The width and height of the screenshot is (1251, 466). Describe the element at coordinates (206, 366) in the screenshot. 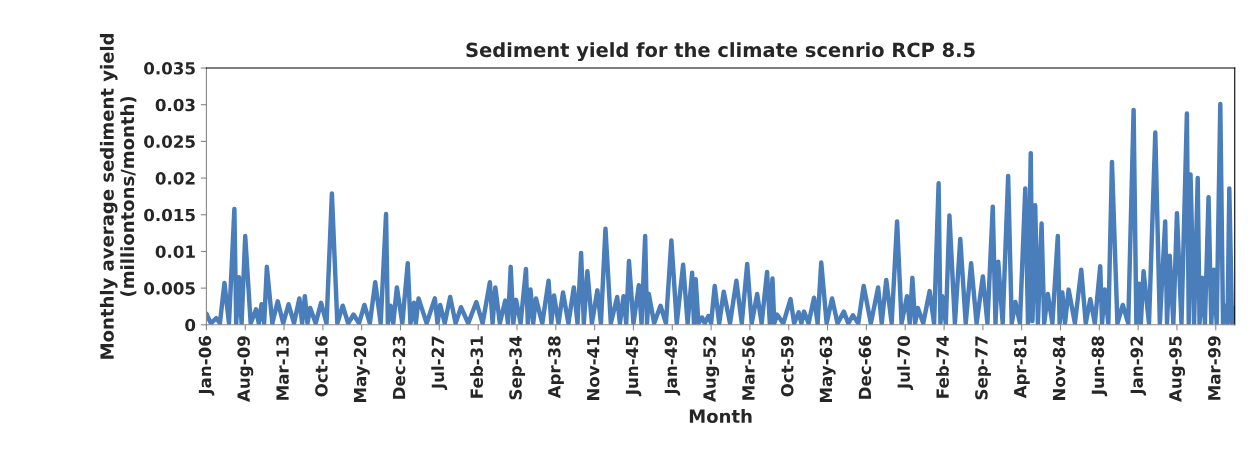

I see `x-tick-label: Jan-06` at that location.